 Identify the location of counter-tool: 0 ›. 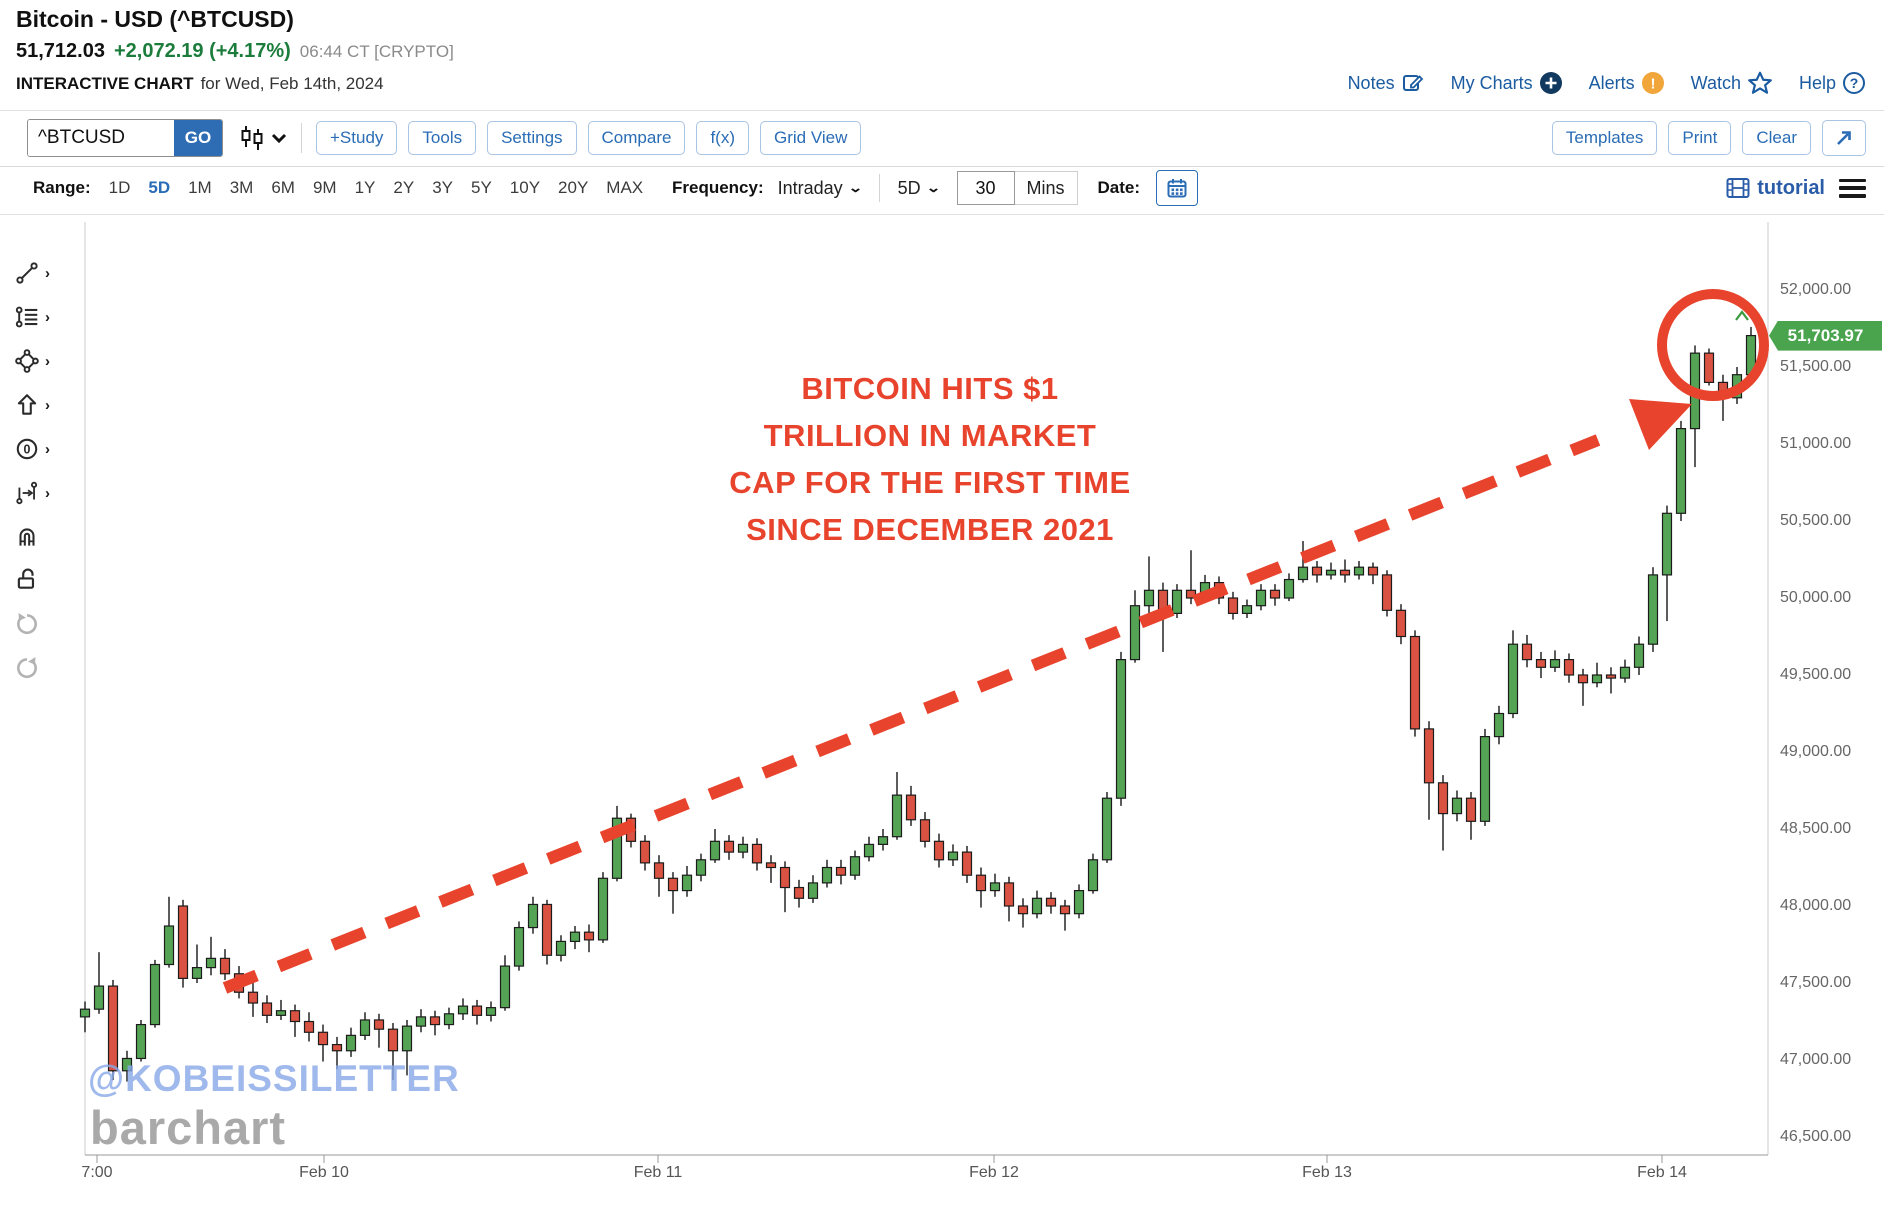
(42, 449).